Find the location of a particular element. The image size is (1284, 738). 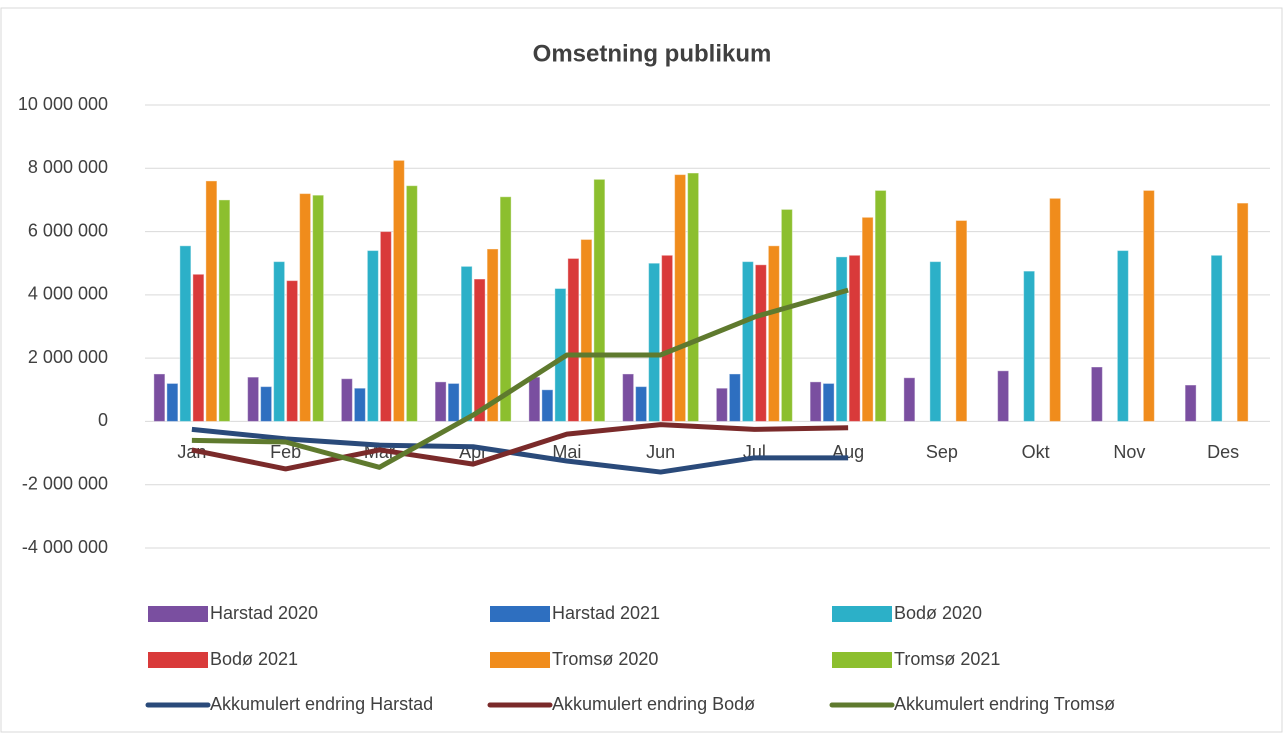

y-tick-label: 4 000 000 is located at coordinates (68, 294).